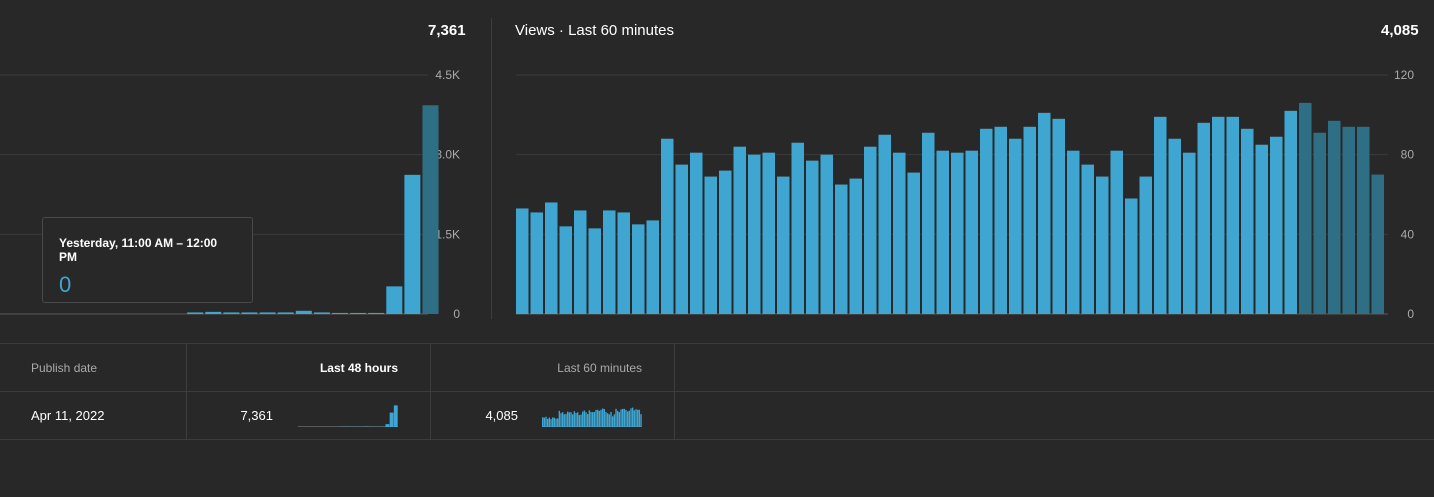 This screenshot has width=1434, height=497. What do you see at coordinates (64, 368) in the screenshot?
I see `header-publish-date: Publish date` at bounding box center [64, 368].